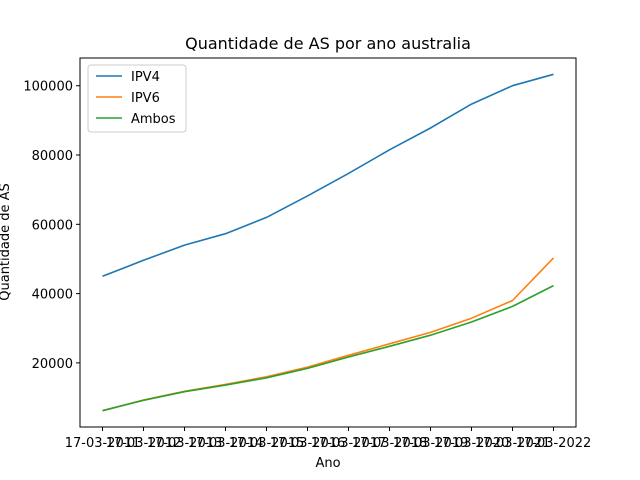 This screenshot has width=640, height=480. Describe the element at coordinates (267, 443) in the screenshot. I see `x-tick-label: 17-03-2015` at that location.